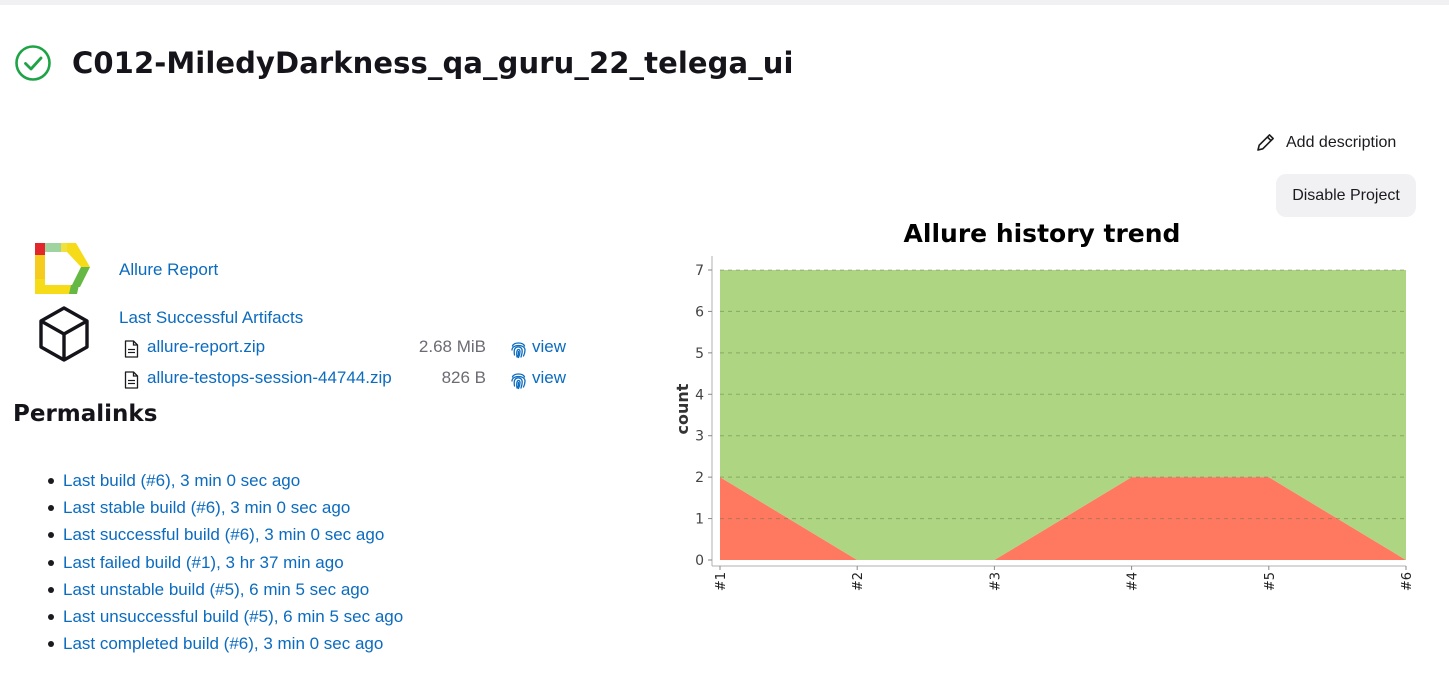 The height and width of the screenshot is (682, 1449). I want to click on x-tick-label: #1, so click(721, 581).